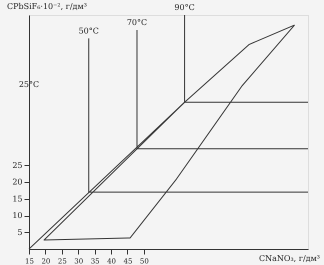 The image size is (324, 265). I want to click on y-tick-label: 25, so click(17, 165).